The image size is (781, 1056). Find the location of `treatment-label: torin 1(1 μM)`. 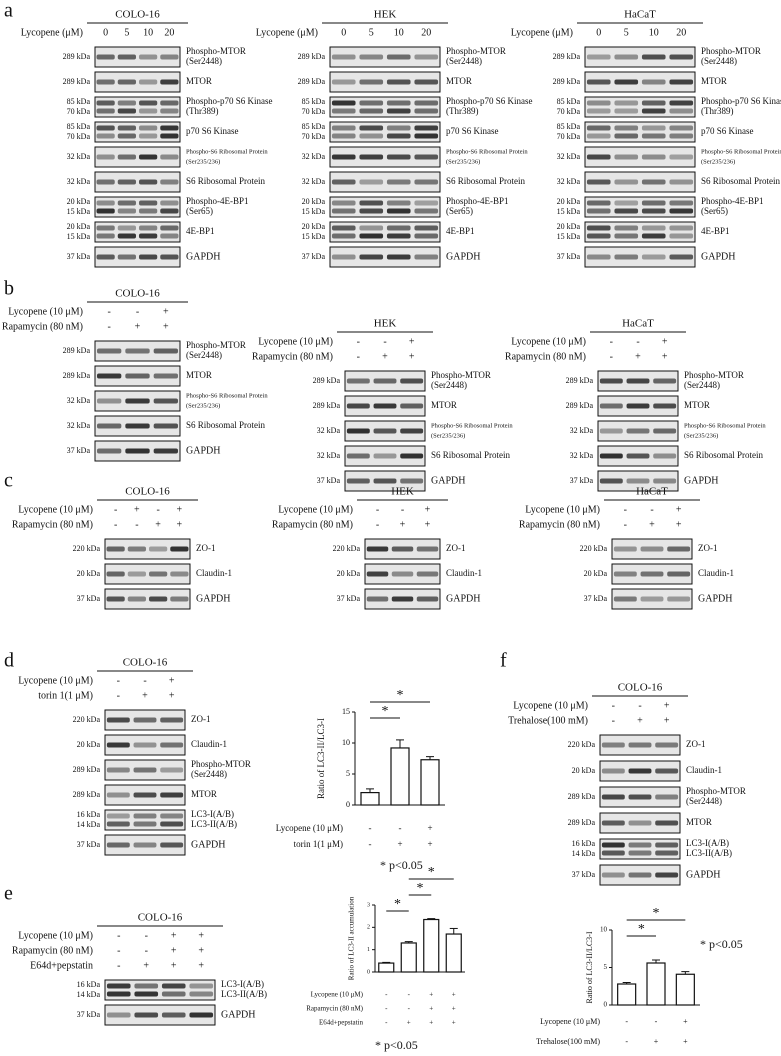

treatment-label: torin 1(1 μM) is located at coordinates (65, 695).